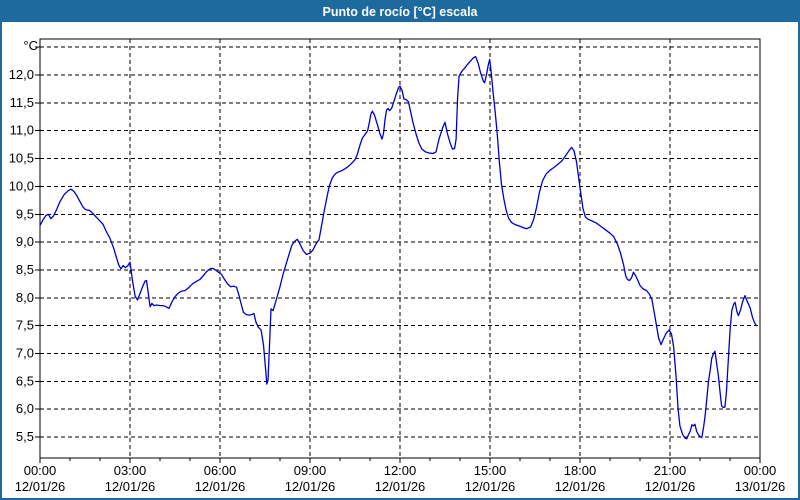 The image size is (800, 500). What do you see at coordinates (670, 470) in the screenshot?
I see `x-tick-time-label: 21:00` at bounding box center [670, 470].